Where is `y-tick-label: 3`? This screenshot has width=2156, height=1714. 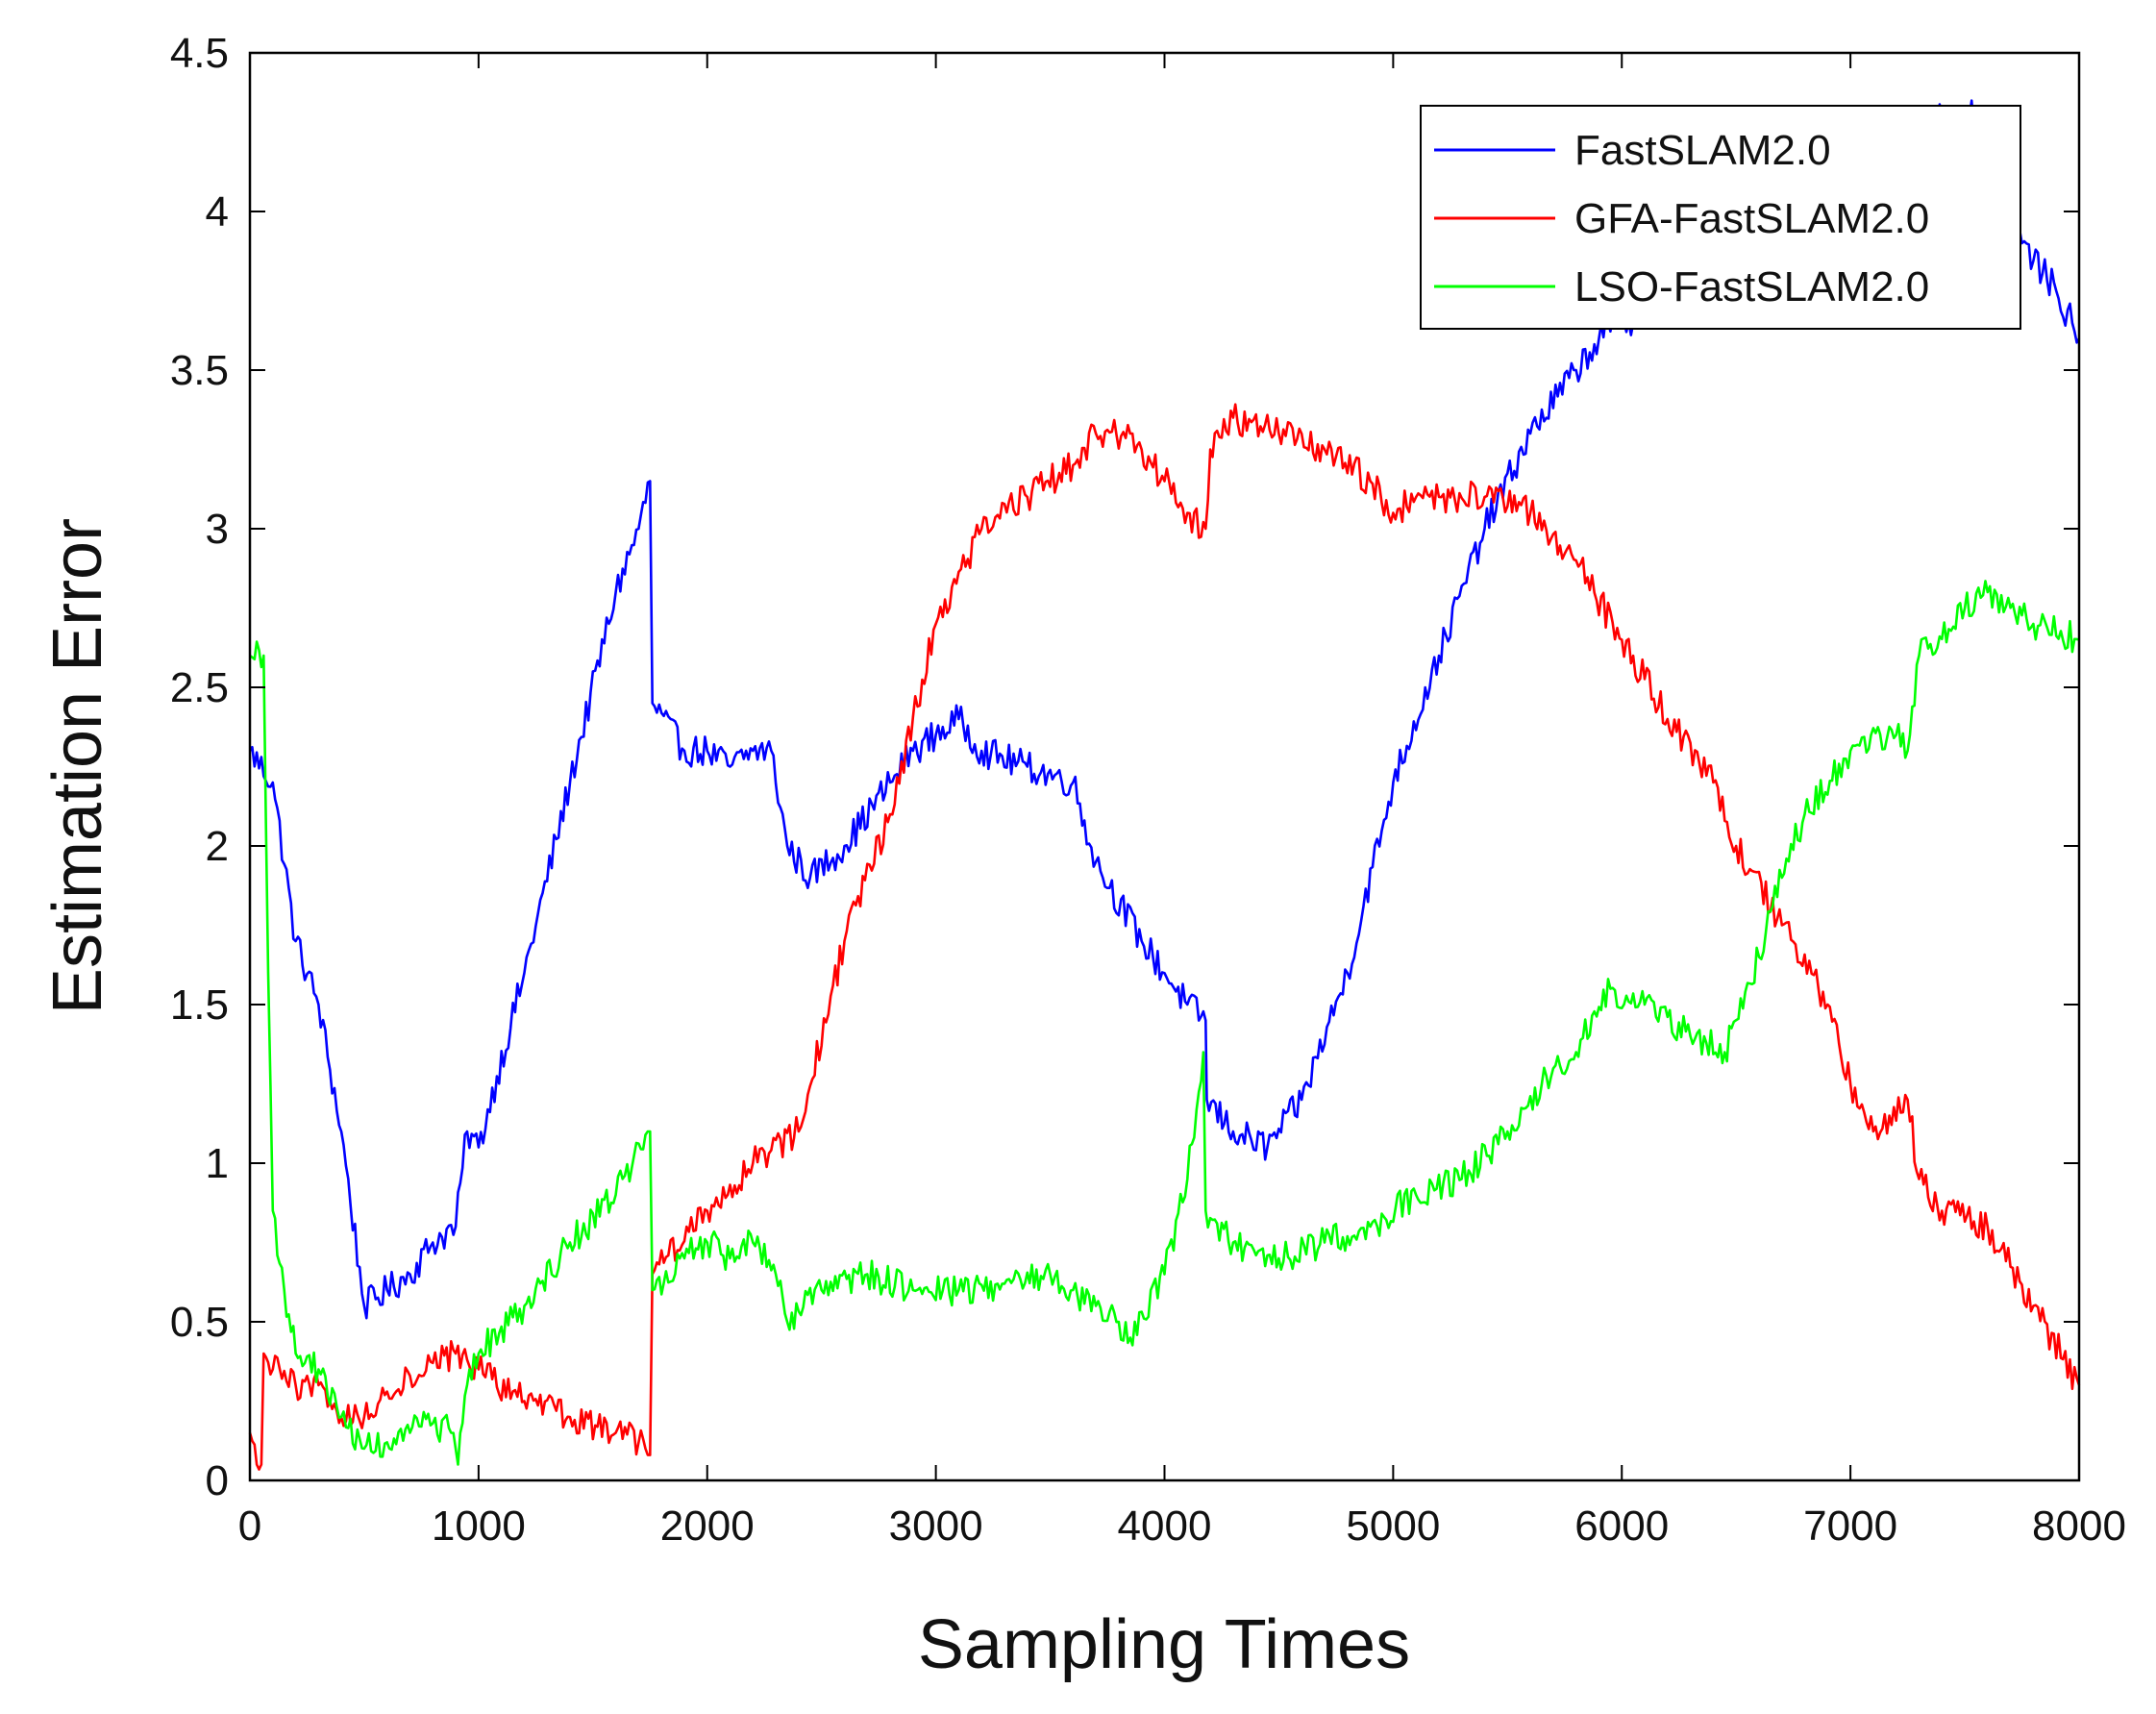
y-tick-label: 3 is located at coordinates (218, 529).